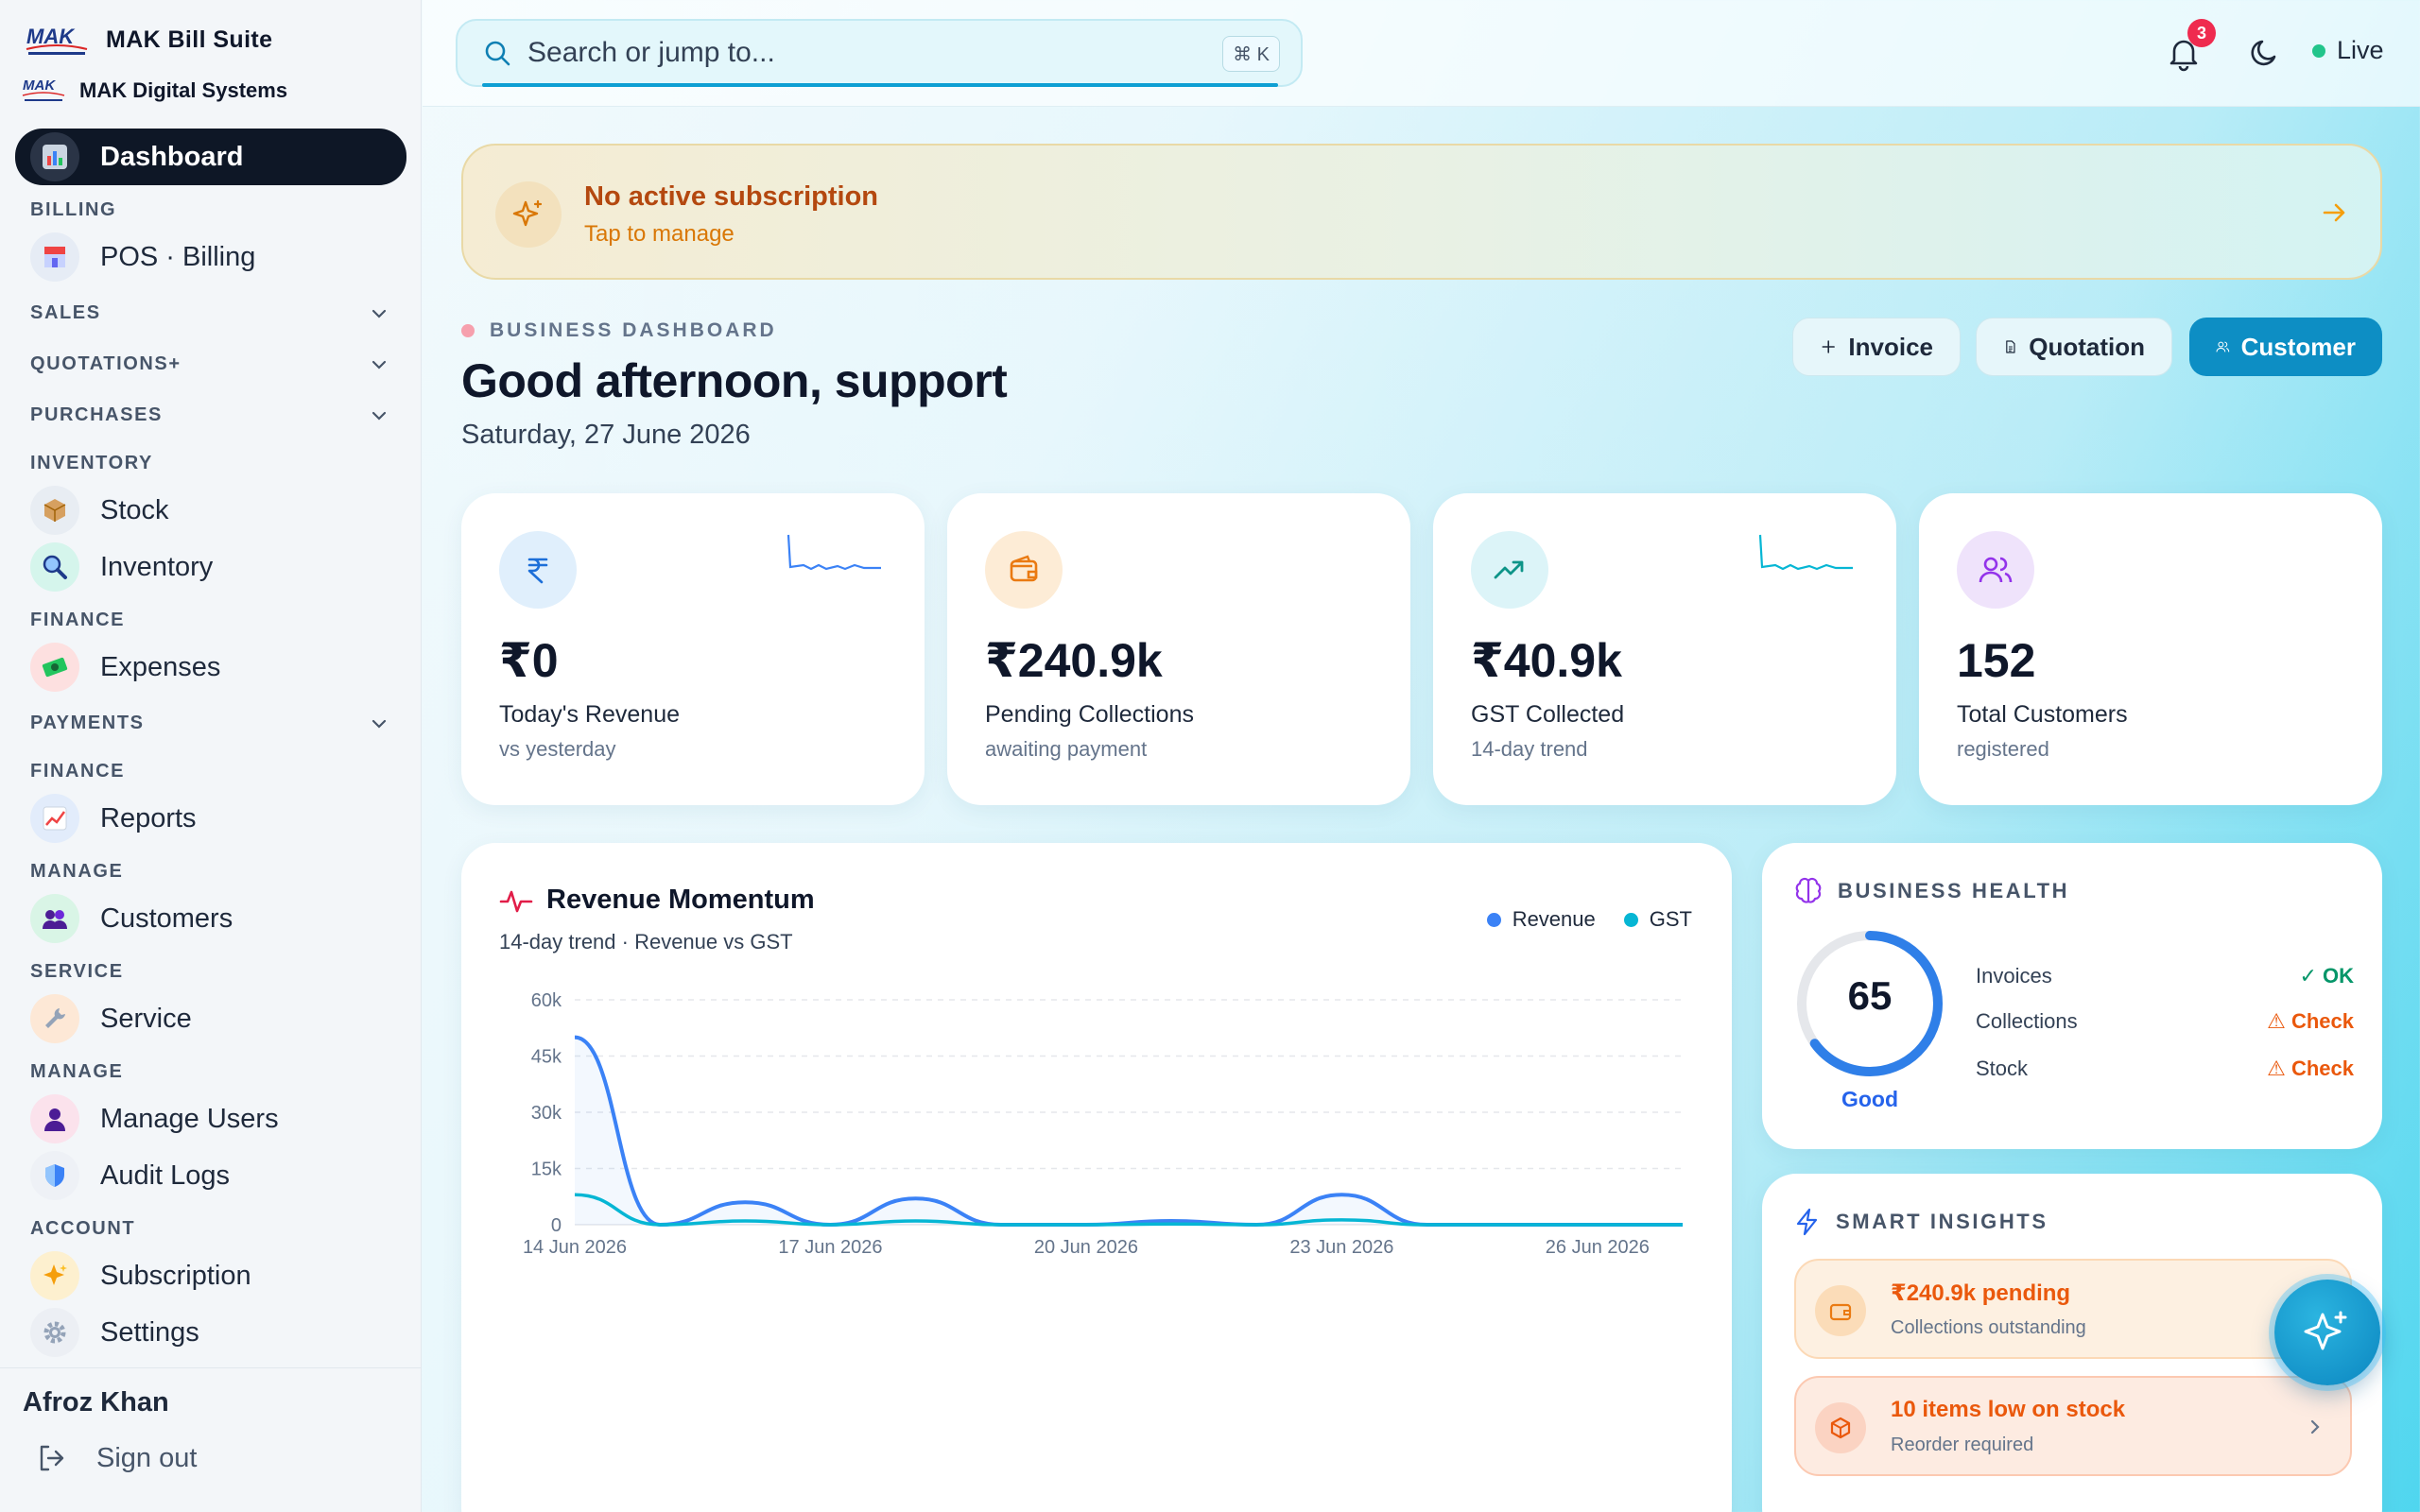 This screenshot has height=1512, width=2420. I want to click on sidebar-item-manage-users: Manage Users, so click(210, 1118).